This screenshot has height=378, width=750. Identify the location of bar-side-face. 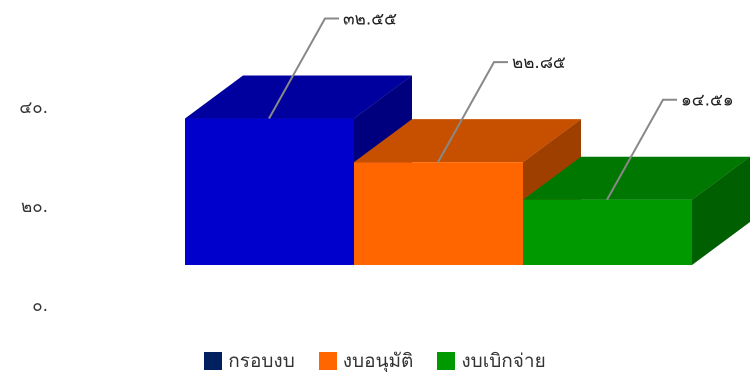
(721, 210).